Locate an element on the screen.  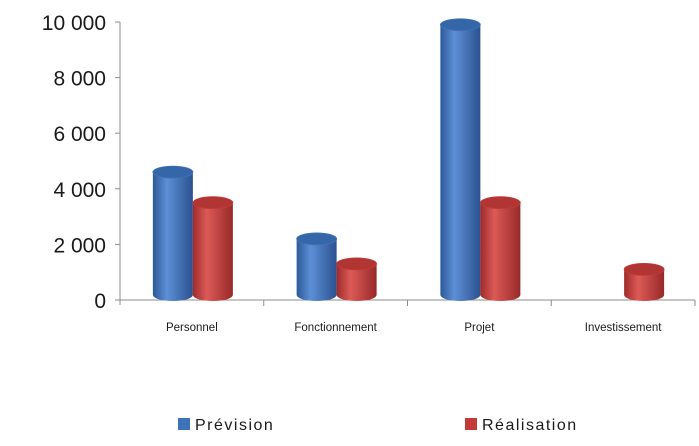
y-tick-label: 6 000 is located at coordinates (79, 134).